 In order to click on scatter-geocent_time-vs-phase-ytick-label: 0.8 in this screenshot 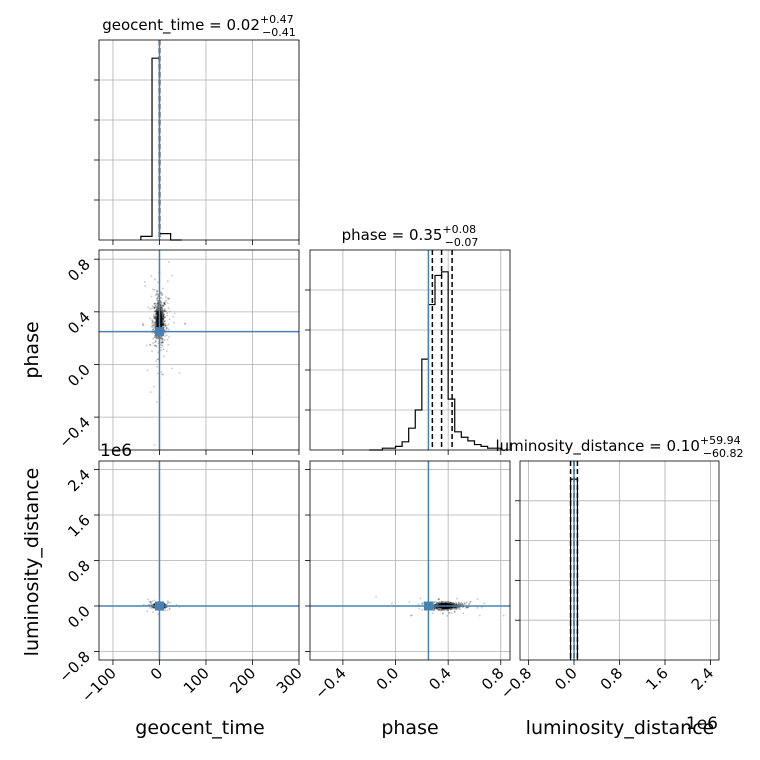, I will do `click(79, 270)`.